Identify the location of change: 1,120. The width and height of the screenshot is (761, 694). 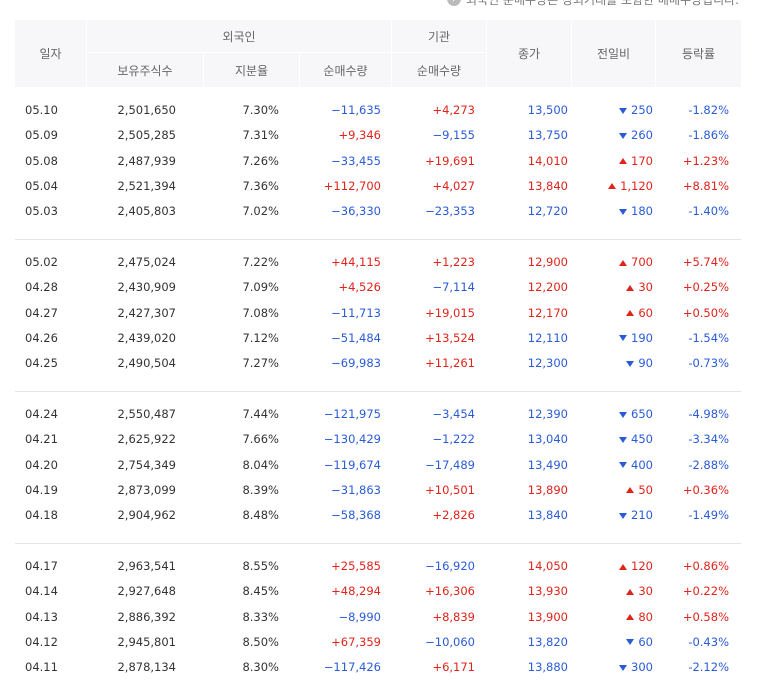
(630, 186).